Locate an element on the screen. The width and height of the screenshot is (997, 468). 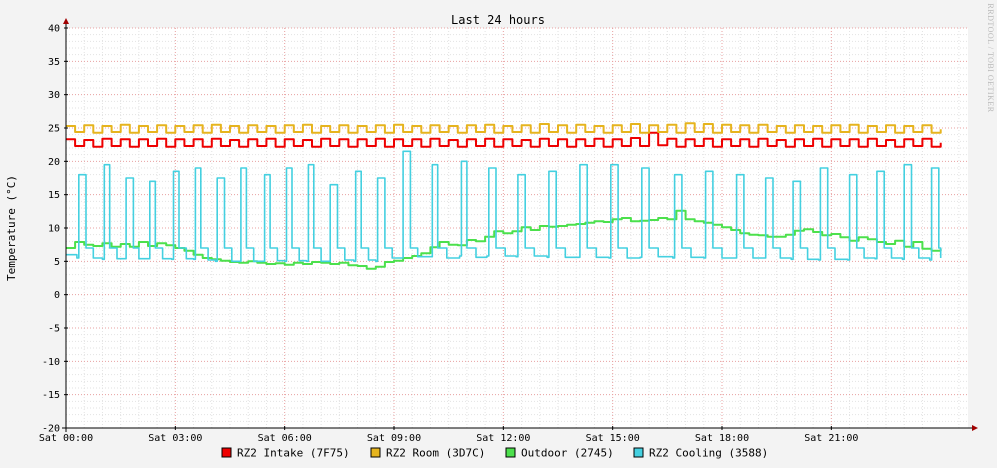
y-axis-label: Temperature (°C) is located at coordinates (11, 228).